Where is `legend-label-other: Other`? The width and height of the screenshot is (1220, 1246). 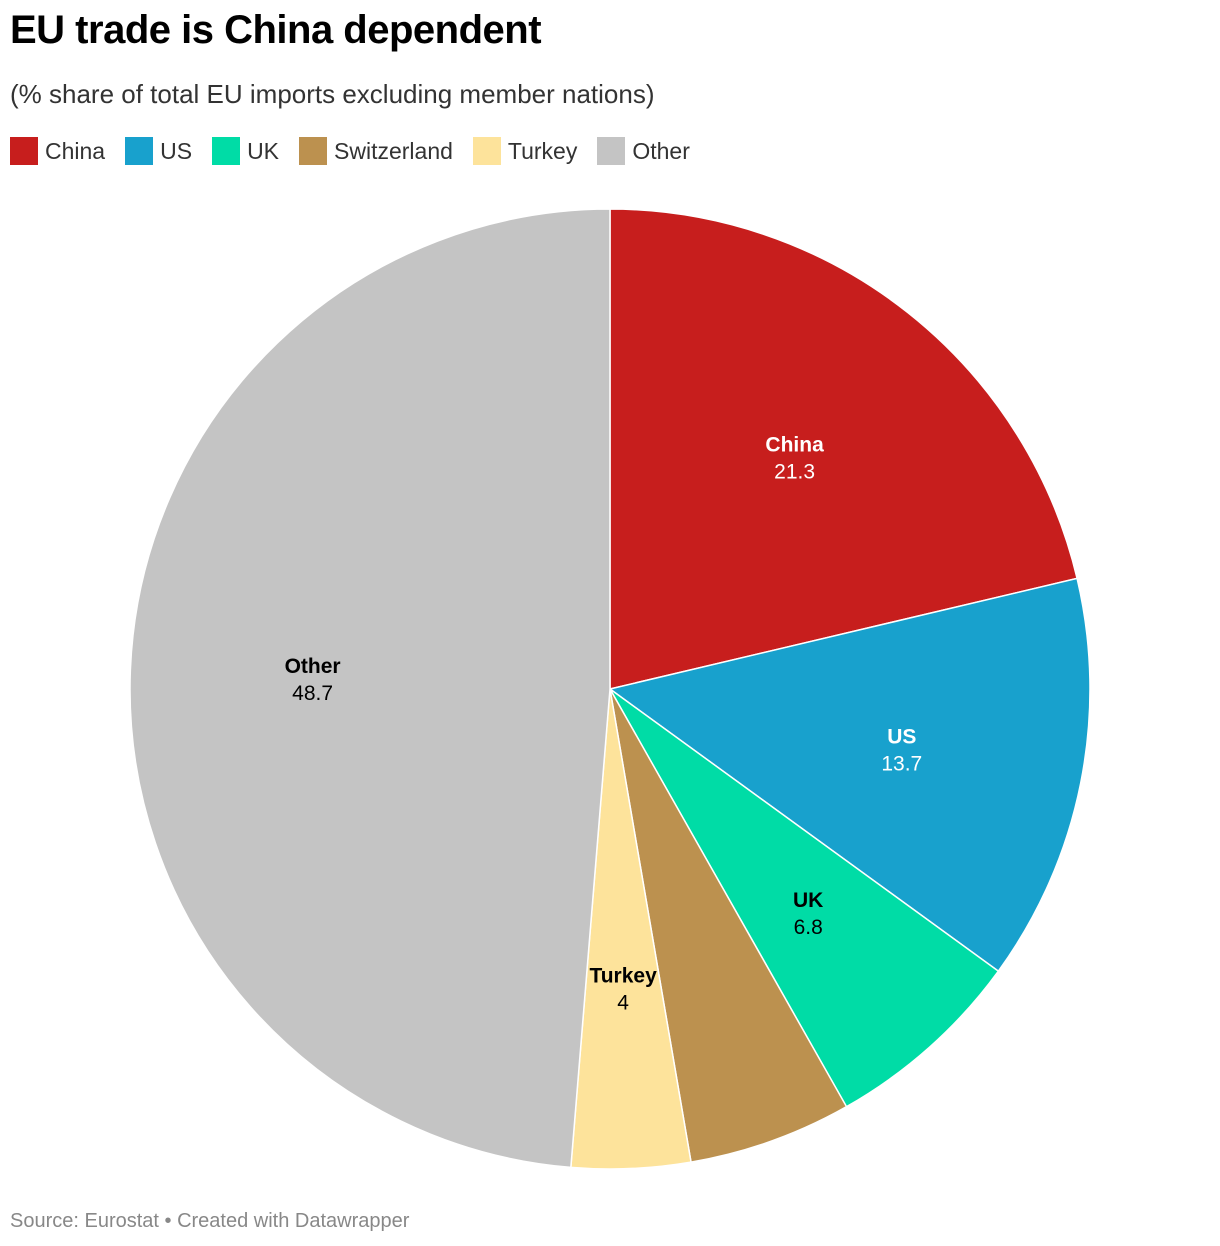 legend-label-other: Other is located at coordinates (661, 150).